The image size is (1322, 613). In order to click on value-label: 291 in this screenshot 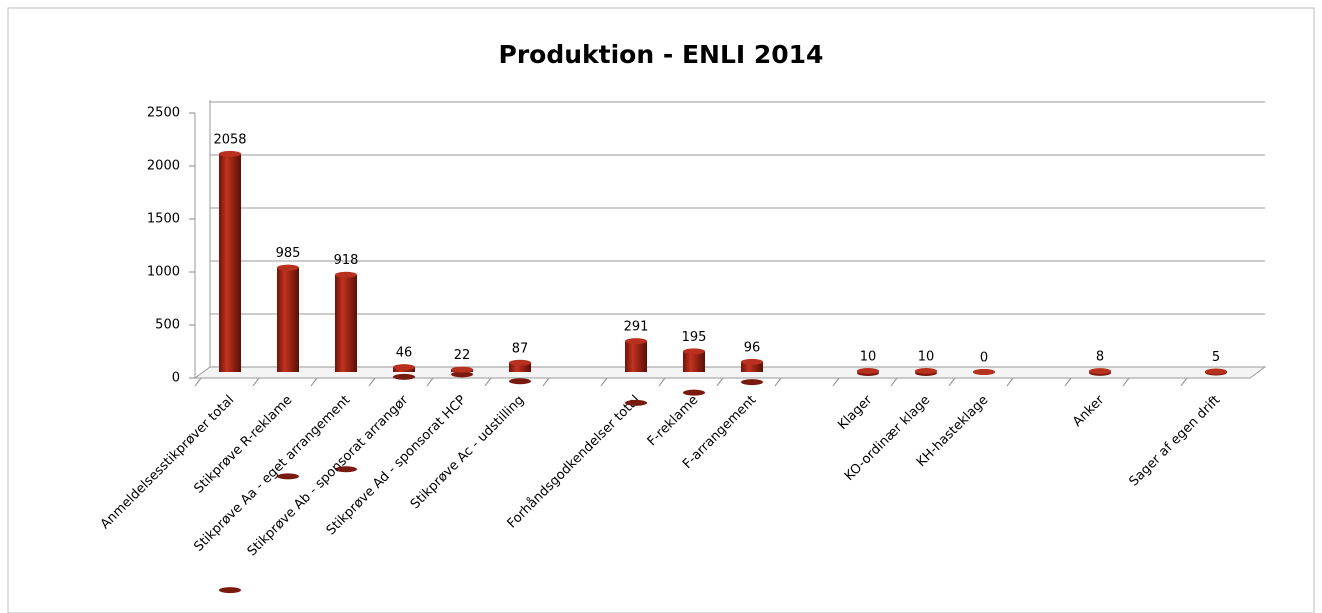, I will do `click(636, 327)`.